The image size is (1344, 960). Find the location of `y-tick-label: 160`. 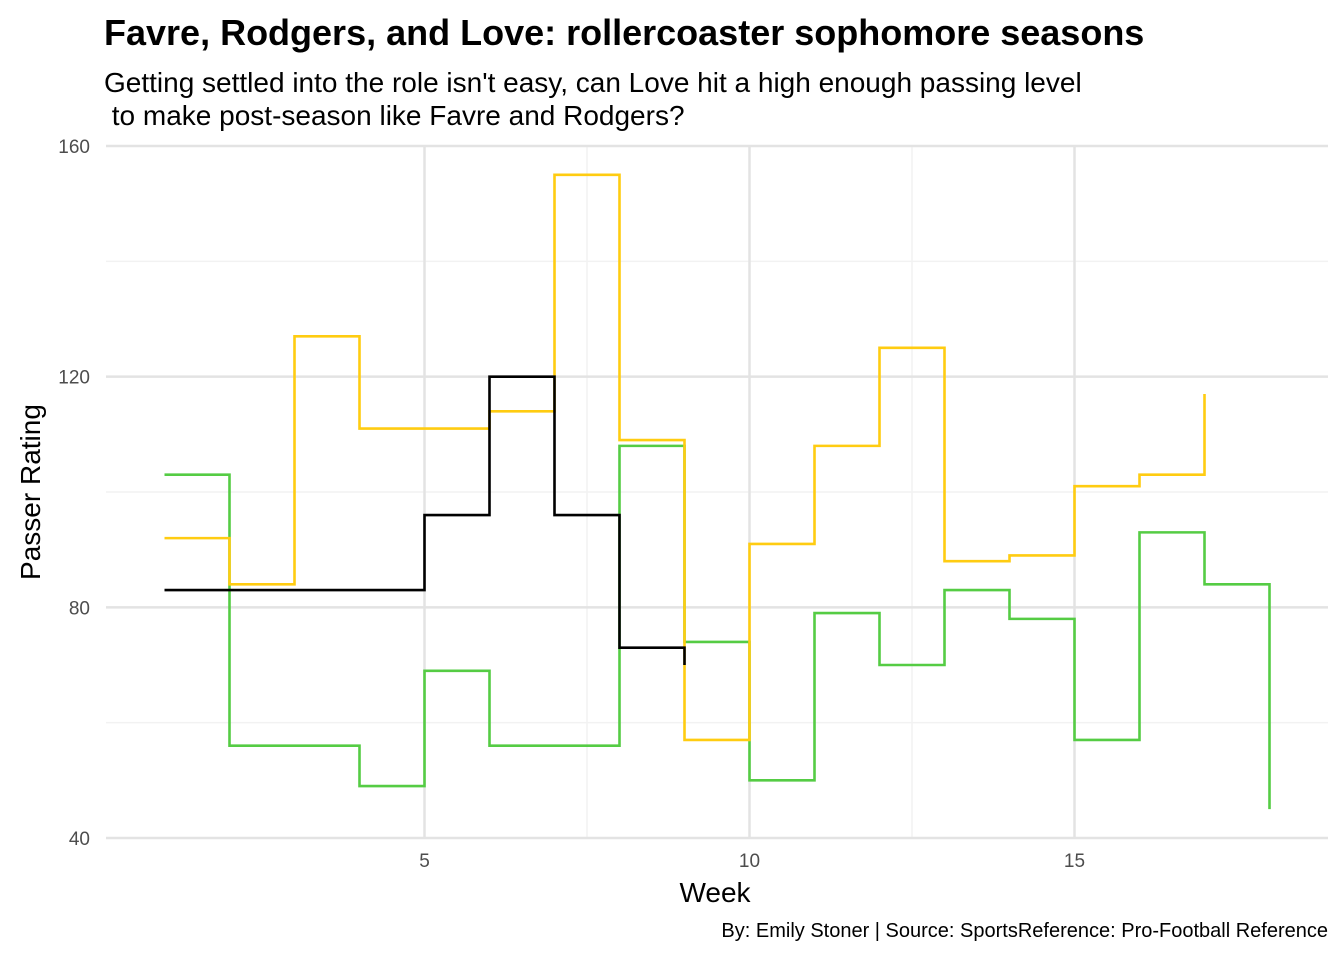

y-tick-label: 160 is located at coordinates (74, 147).